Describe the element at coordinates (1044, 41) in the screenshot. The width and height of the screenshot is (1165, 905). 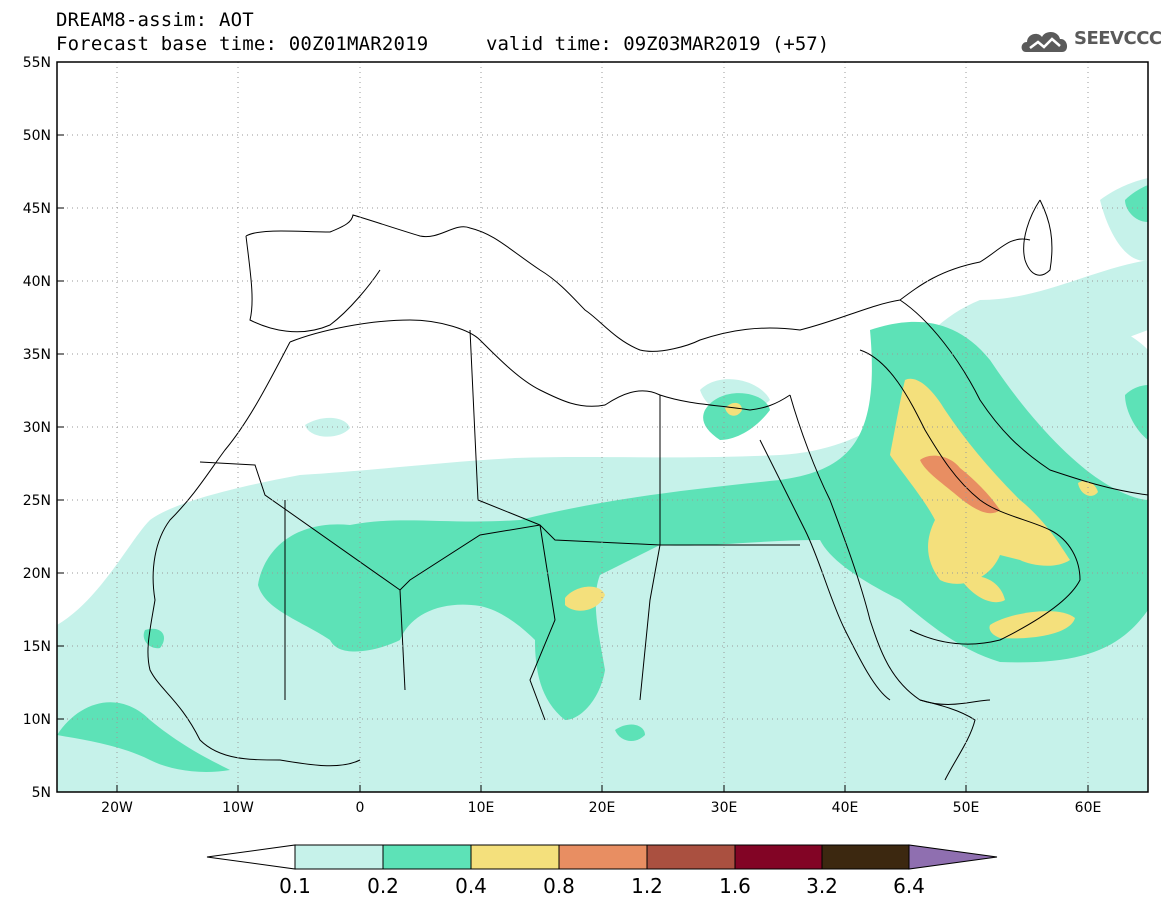
I see `cloud-icon` at that location.